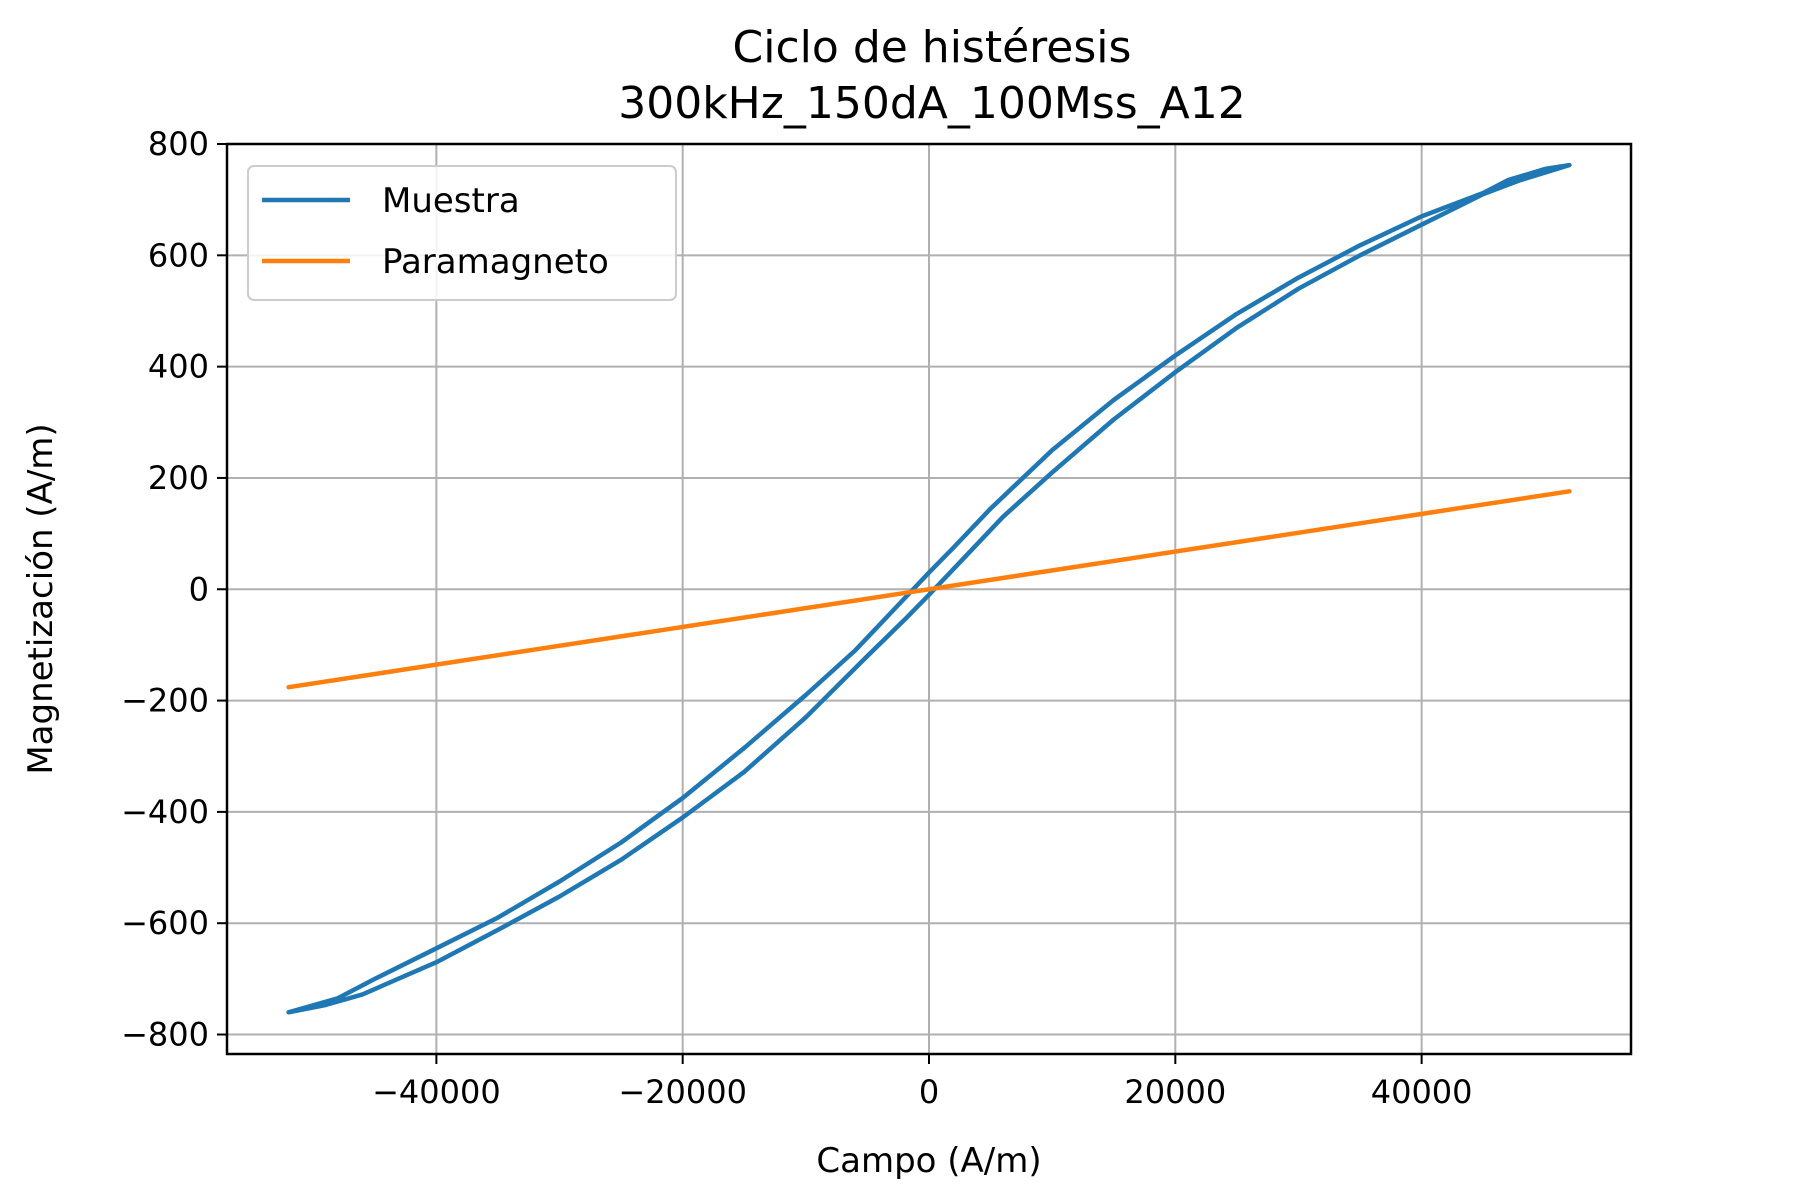 Image resolution: width=1800 pixels, height=1200 pixels. Describe the element at coordinates (165, 923) in the screenshot. I see `y-tick-label: −600` at that location.